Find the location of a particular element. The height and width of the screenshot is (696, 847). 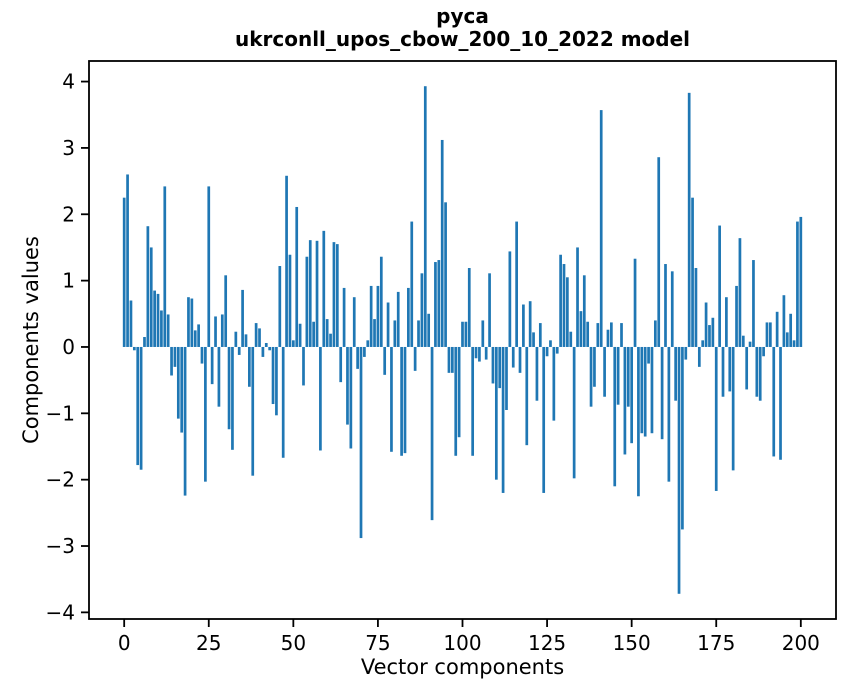

y-axis-label: Components values is located at coordinates (31, 340).